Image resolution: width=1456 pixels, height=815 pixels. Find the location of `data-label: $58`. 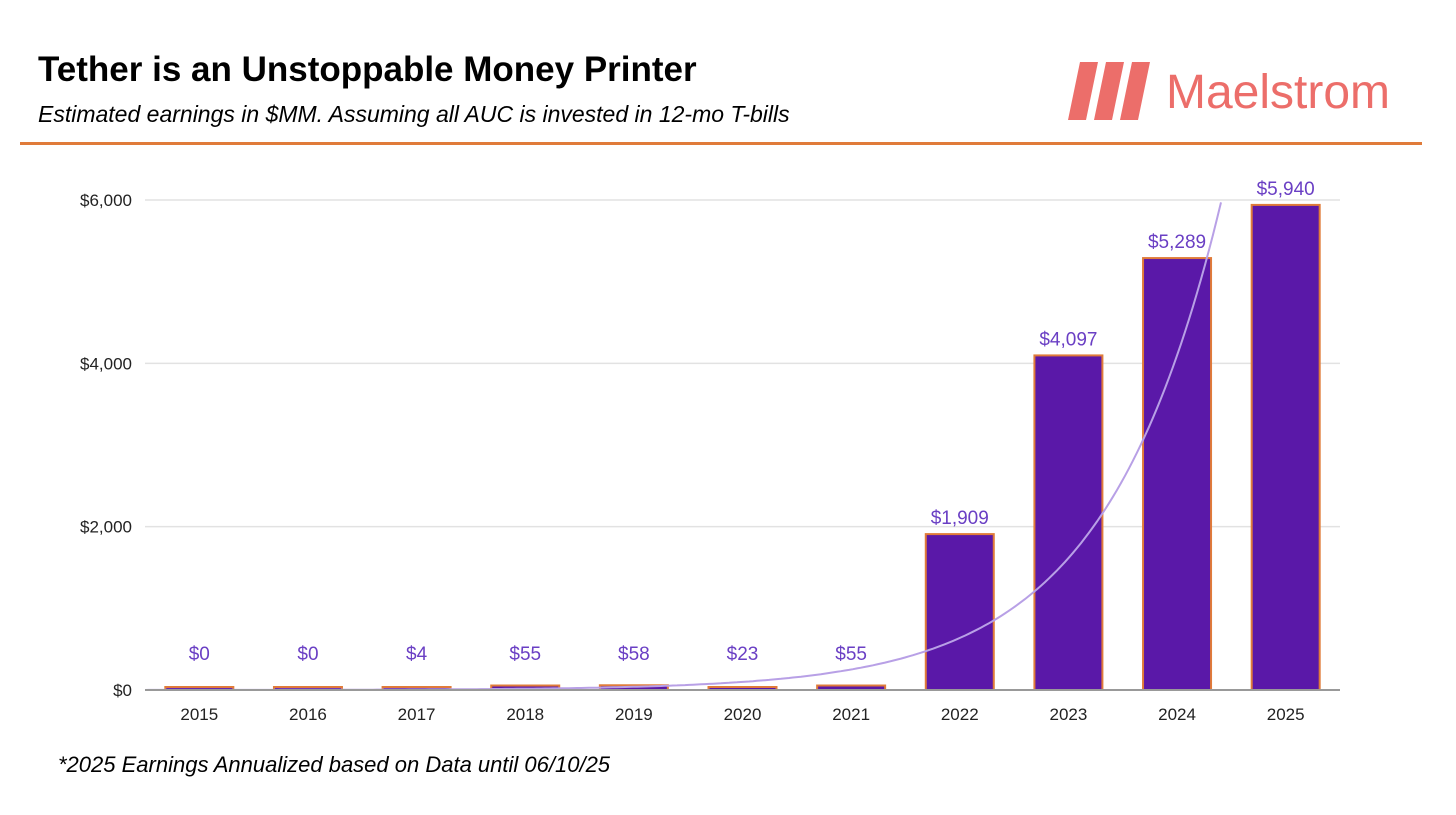

data-label: $58 is located at coordinates (634, 654).